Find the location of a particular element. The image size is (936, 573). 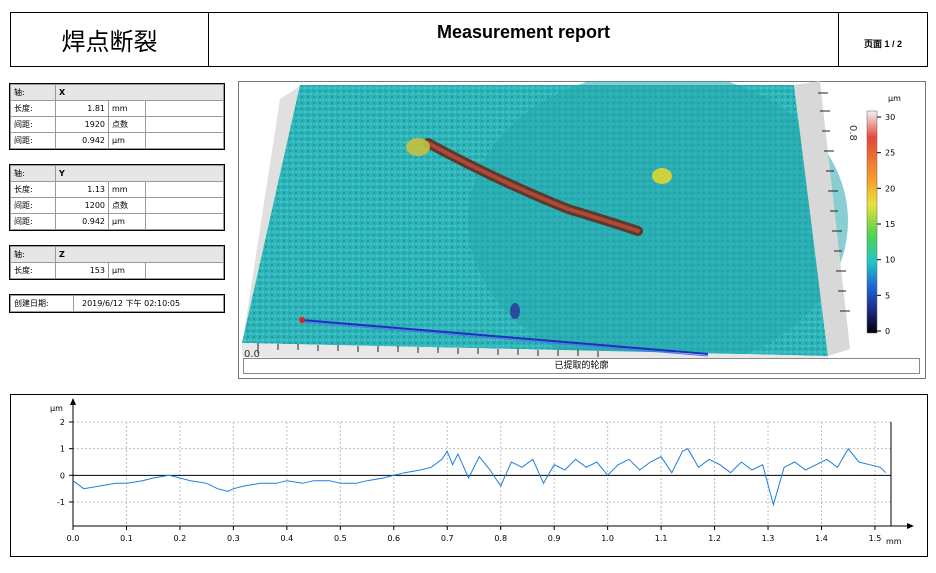

row-value: 153 is located at coordinates (82, 270).